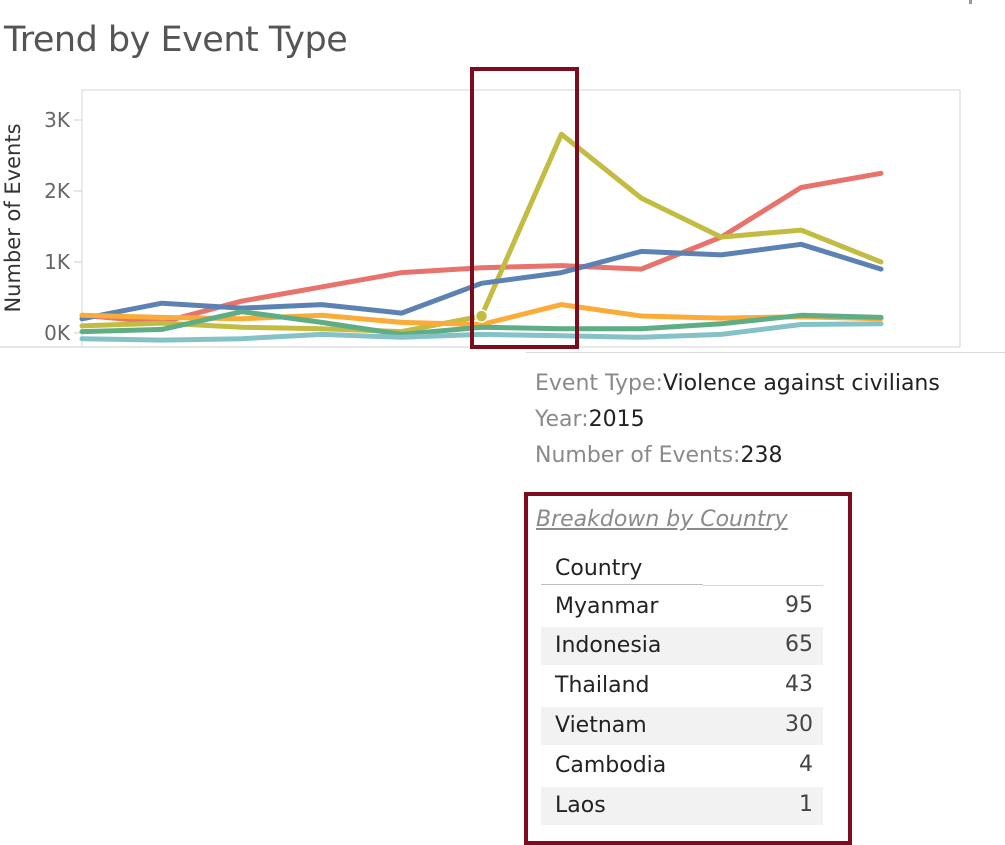  I want to click on country-count: 43, so click(799, 684).